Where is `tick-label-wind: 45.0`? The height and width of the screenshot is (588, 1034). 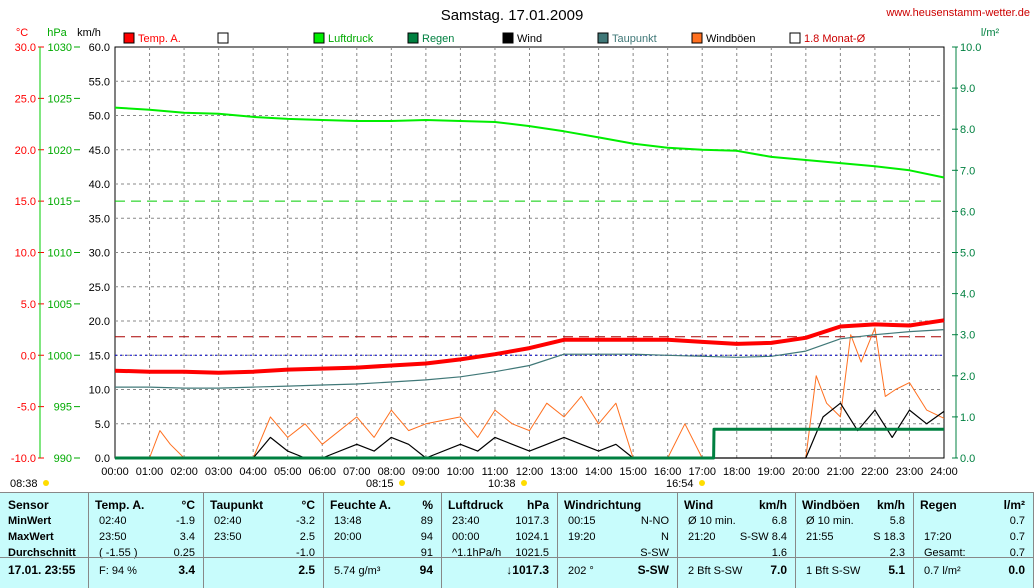 tick-label-wind: 45.0 is located at coordinates (99, 151).